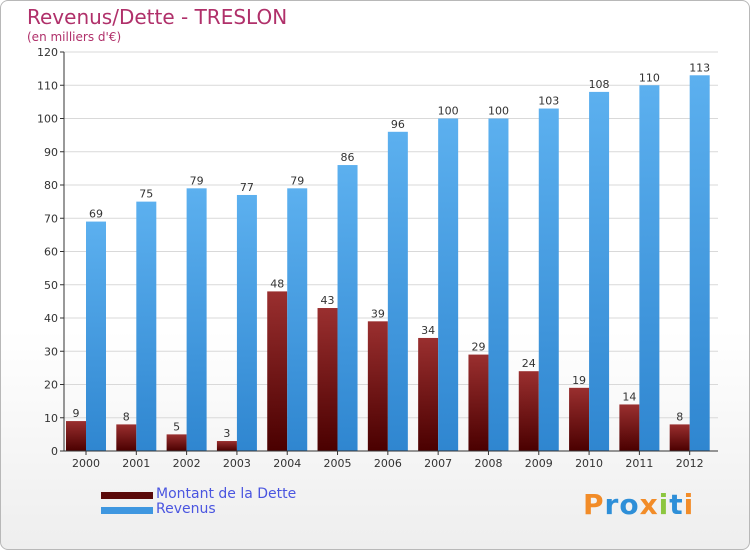  Describe the element at coordinates (76, 413) in the screenshot. I see `data-label-debt: 9` at that location.